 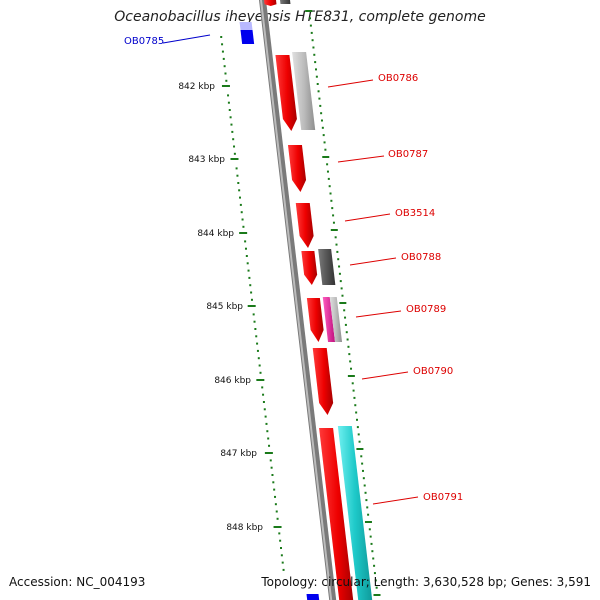 I want to click on gene-feature-ob0786-gray, so click(x=304, y=91).